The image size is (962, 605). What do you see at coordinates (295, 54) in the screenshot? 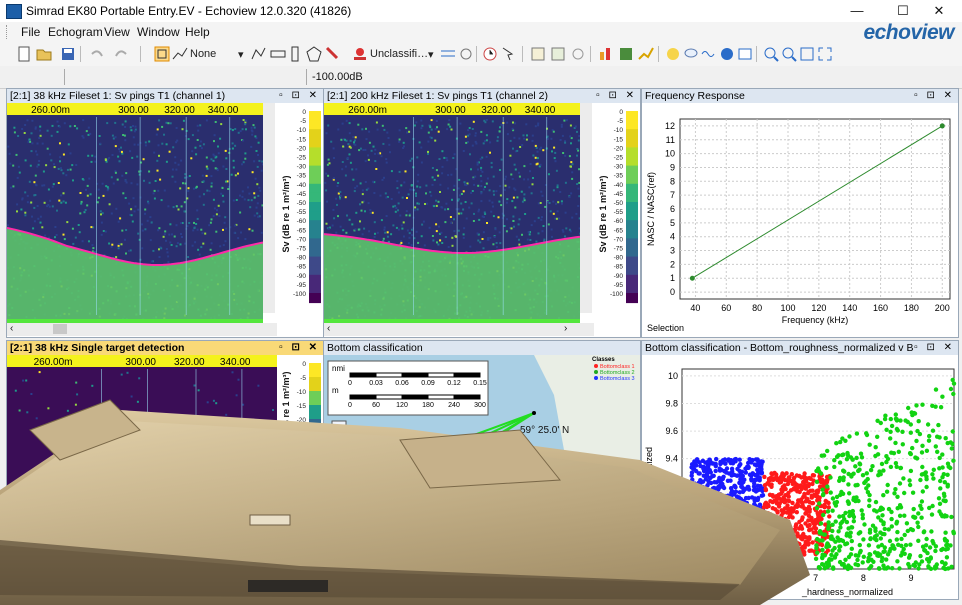
I see `vertical-rect-icon` at bounding box center [295, 54].